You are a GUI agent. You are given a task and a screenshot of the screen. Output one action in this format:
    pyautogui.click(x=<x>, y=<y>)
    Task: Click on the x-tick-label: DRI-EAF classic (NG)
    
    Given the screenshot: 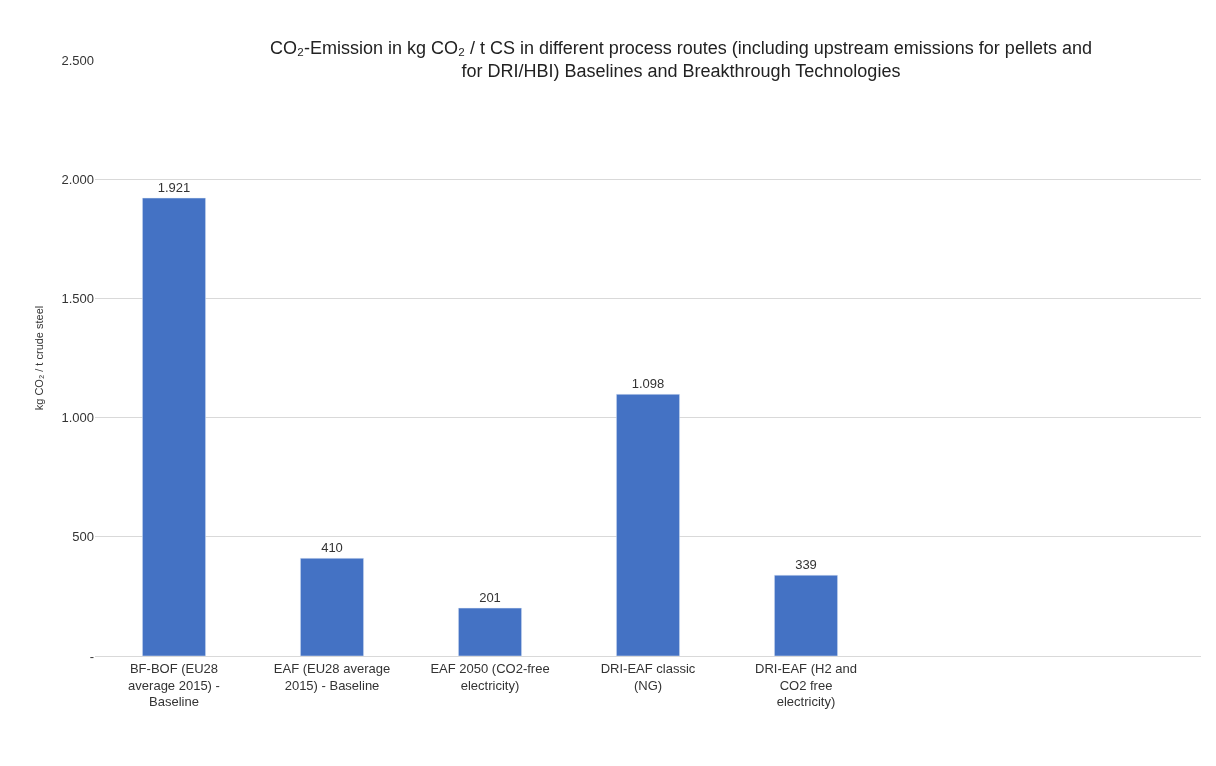 What is the action you would take?
    pyautogui.click(x=648, y=676)
    